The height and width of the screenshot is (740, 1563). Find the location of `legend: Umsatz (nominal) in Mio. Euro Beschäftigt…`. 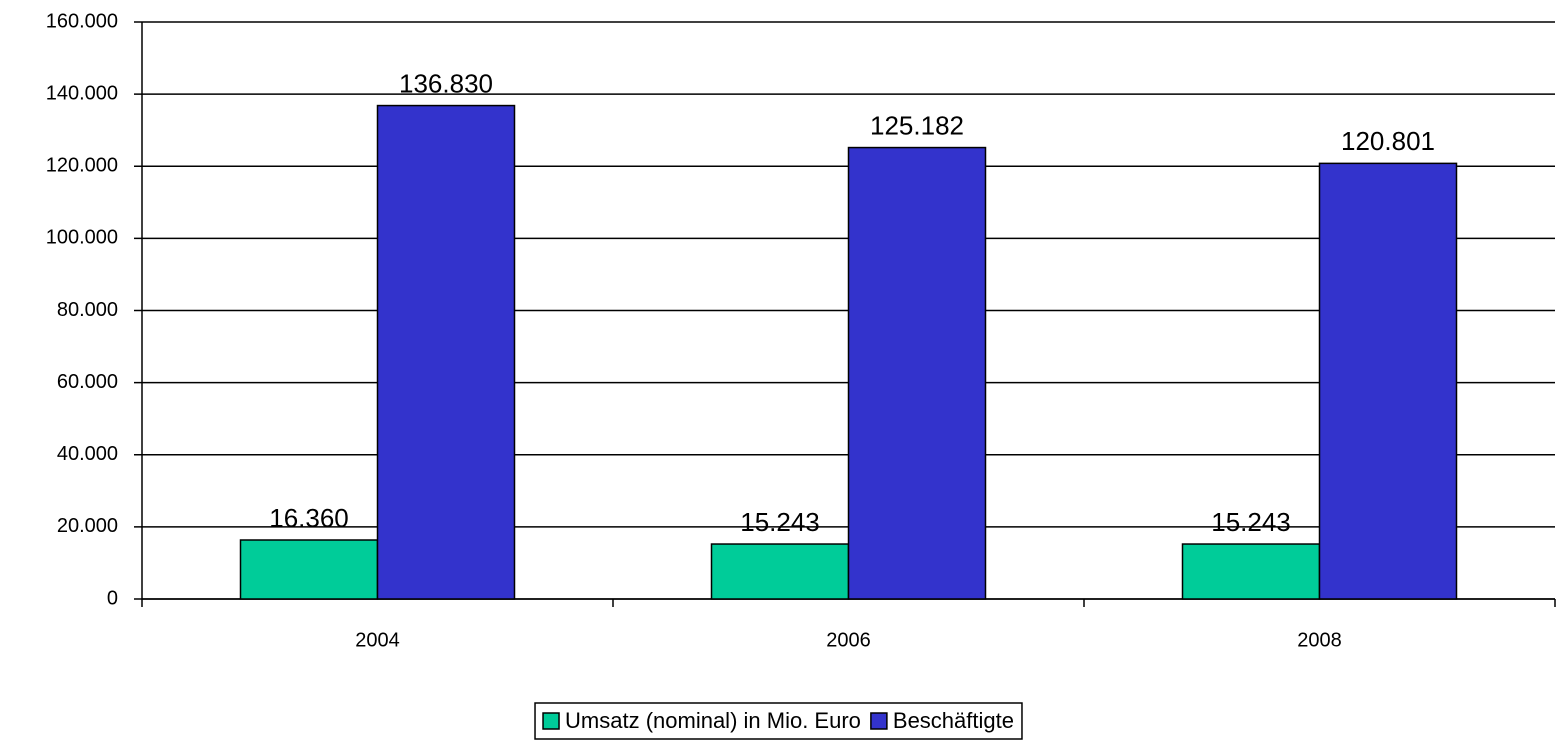

legend: Umsatz (nominal) in Mio. Euro Beschäftigt… is located at coordinates (778, 721).